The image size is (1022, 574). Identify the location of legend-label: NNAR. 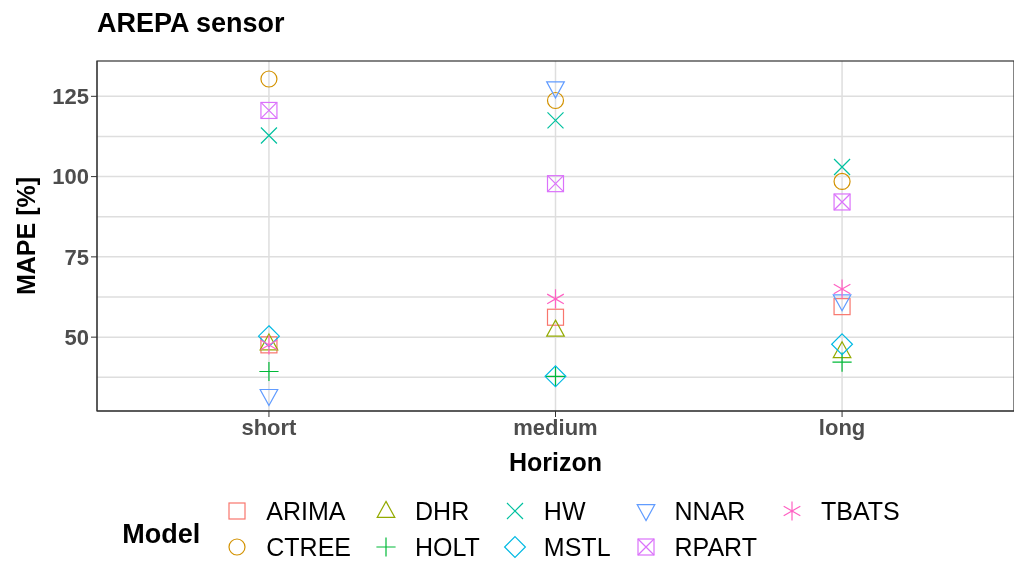
(710, 511).